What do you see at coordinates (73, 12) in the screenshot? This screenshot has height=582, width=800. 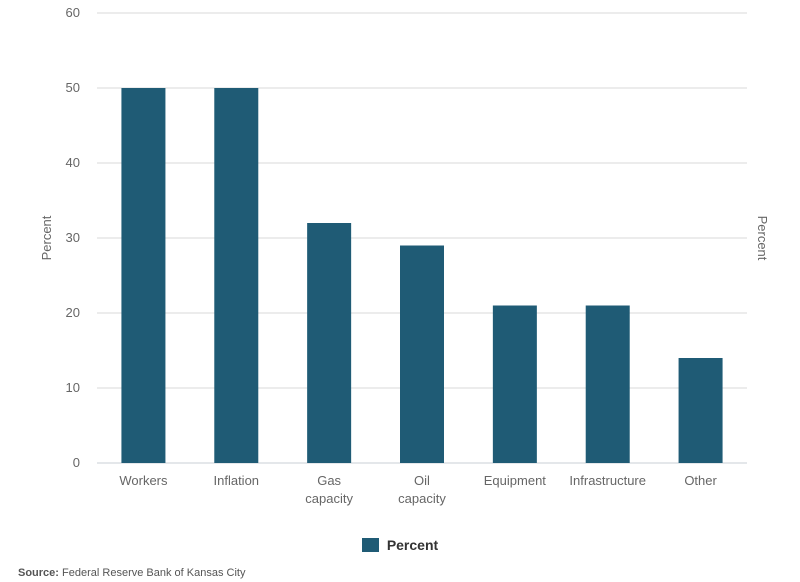 I see `y-tick-label: 60` at bounding box center [73, 12].